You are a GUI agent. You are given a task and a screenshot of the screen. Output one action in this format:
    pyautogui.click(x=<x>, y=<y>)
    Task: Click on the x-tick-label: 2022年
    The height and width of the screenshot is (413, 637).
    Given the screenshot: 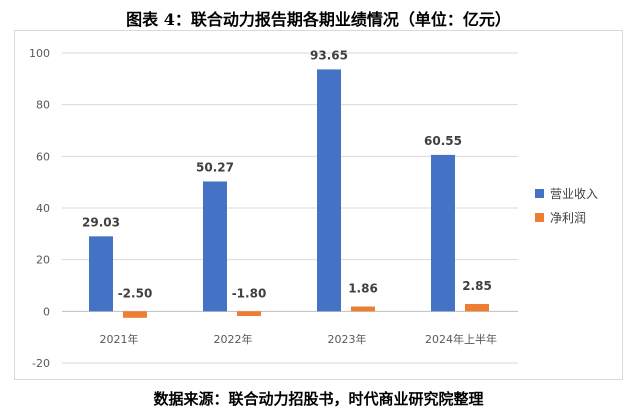 What is the action you would take?
    pyautogui.click(x=233, y=339)
    